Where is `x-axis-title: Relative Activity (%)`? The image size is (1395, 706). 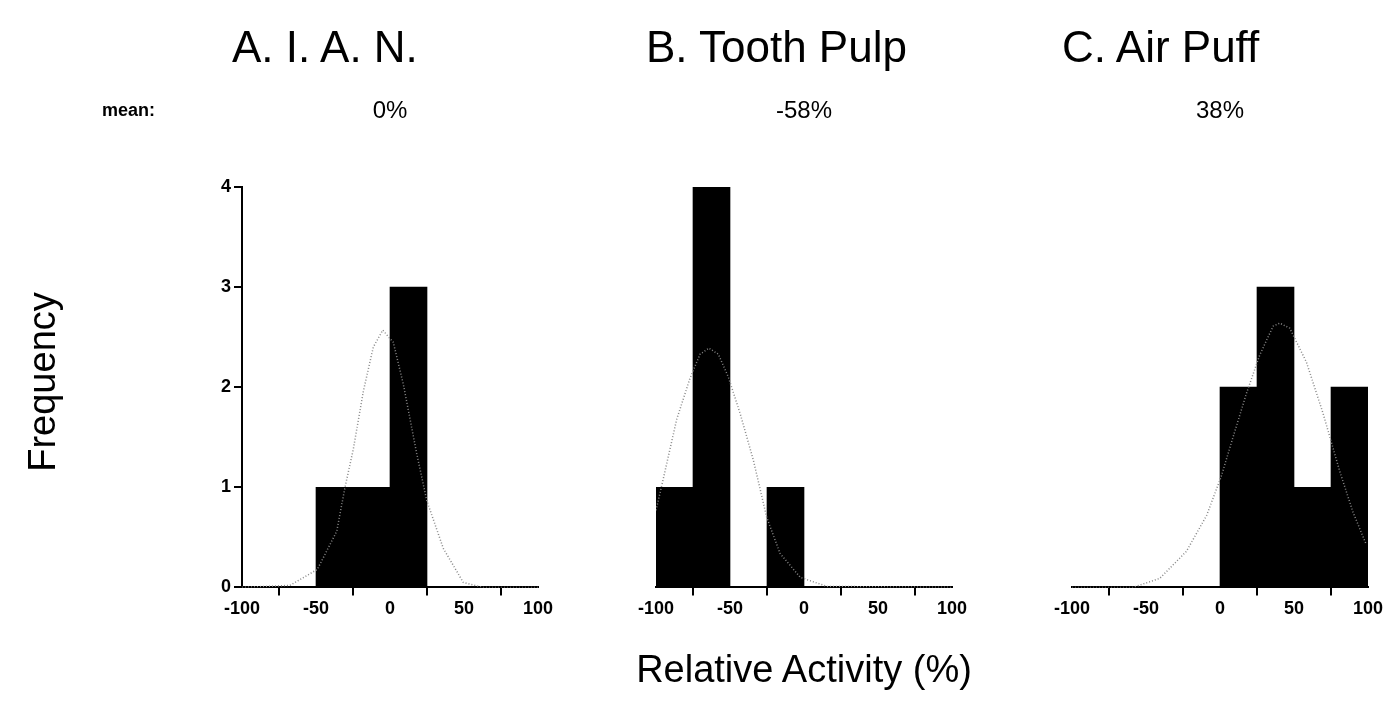
x-axis-title: Relative Activity (%) is located at coordinates (804, 669).